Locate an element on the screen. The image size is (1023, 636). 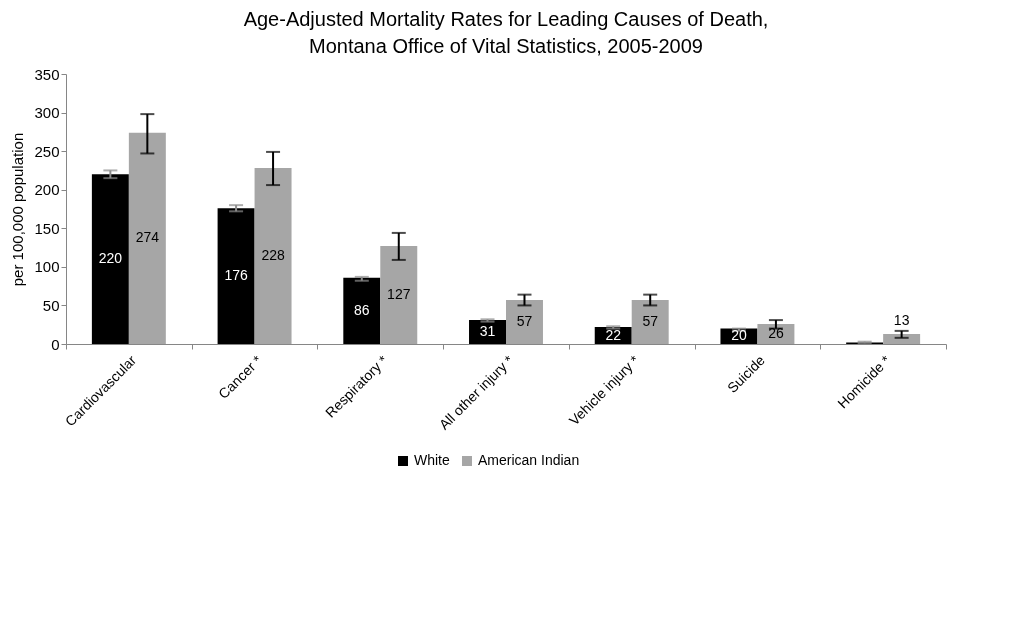
data-label: 220 is located at coordinates (110, 258).